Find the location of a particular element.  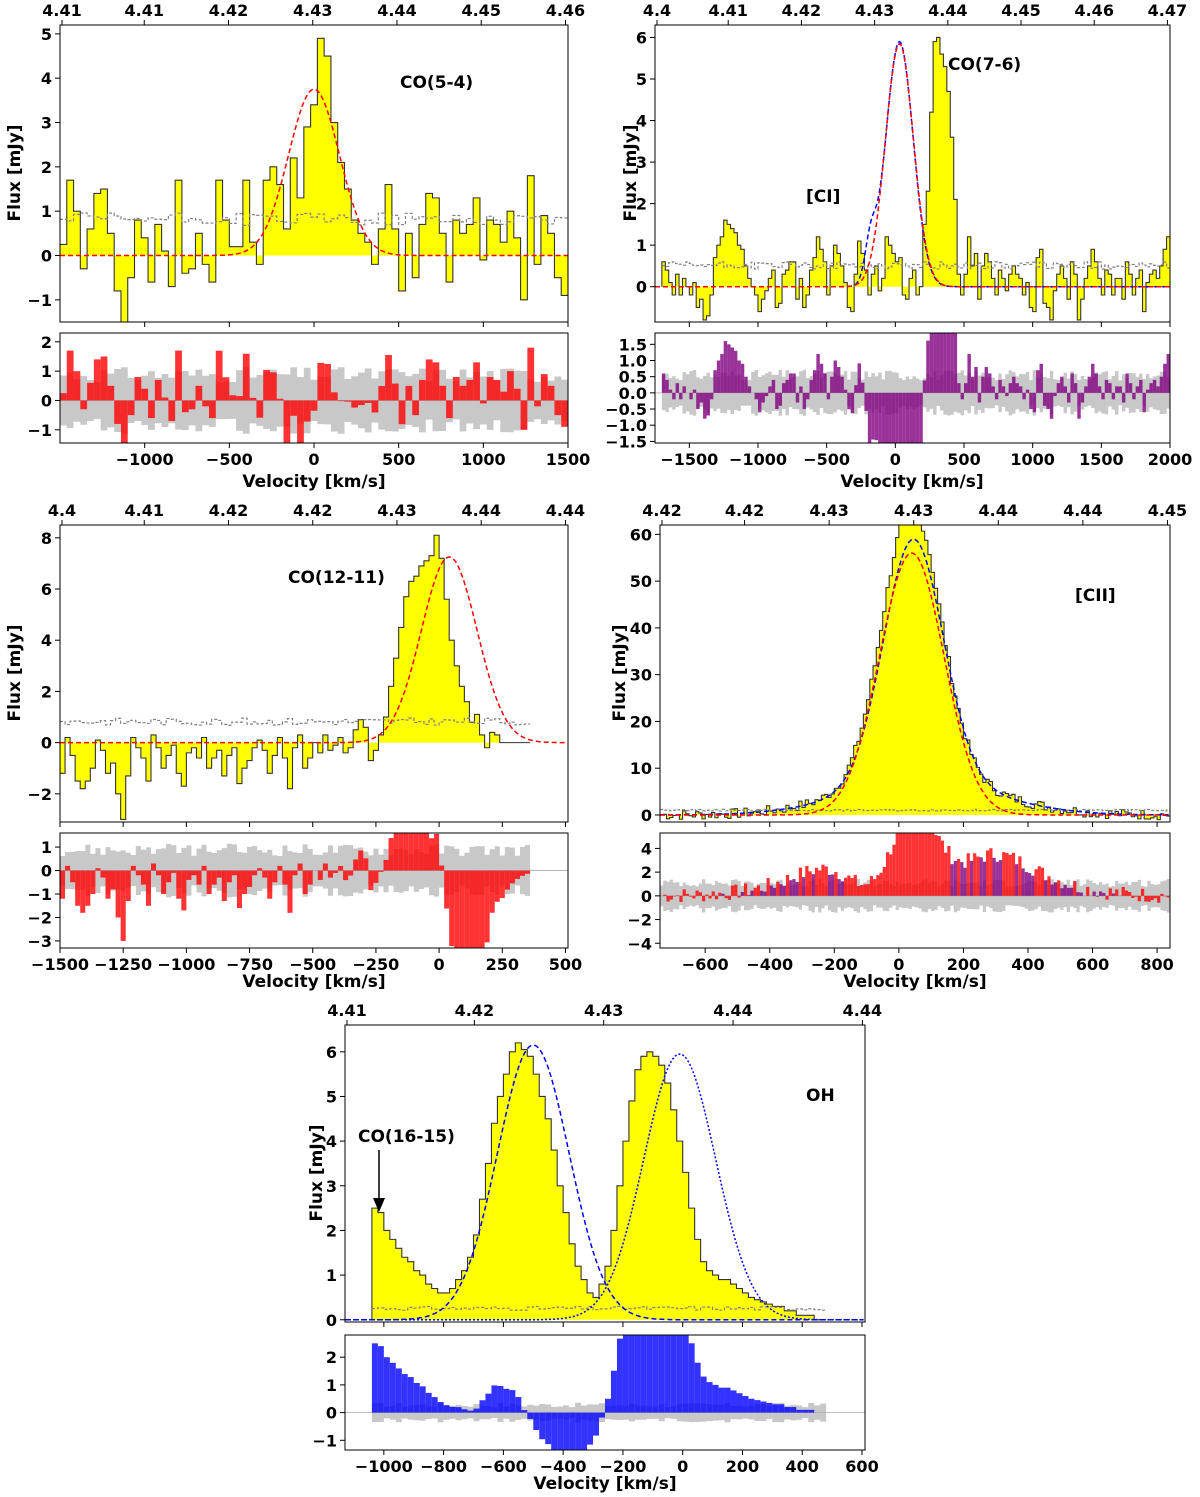

x-tick-label: −200 is located at coordinates (834, 964).